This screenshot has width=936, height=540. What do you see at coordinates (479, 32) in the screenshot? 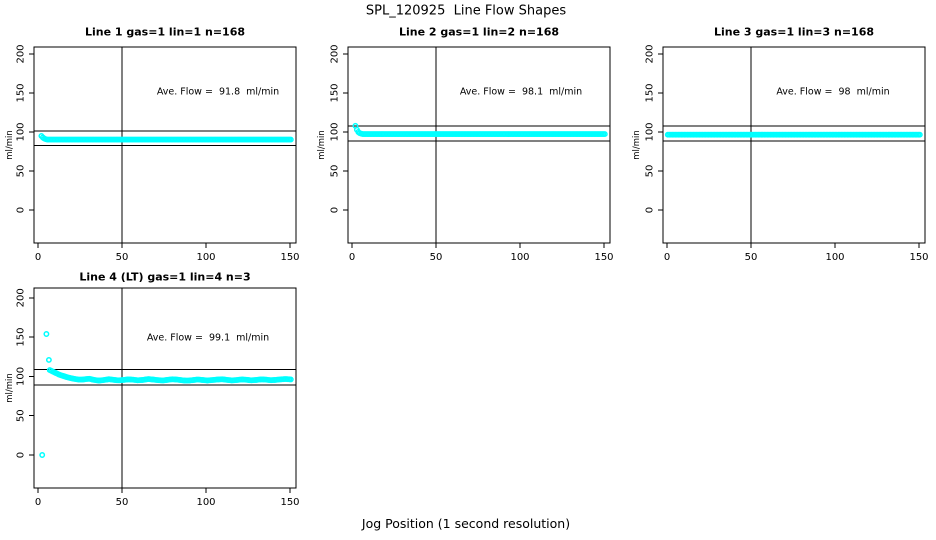
I see `panel-2-title: Line 2 gas=1 lin=2 n=168` at bounding box center [479, 32].